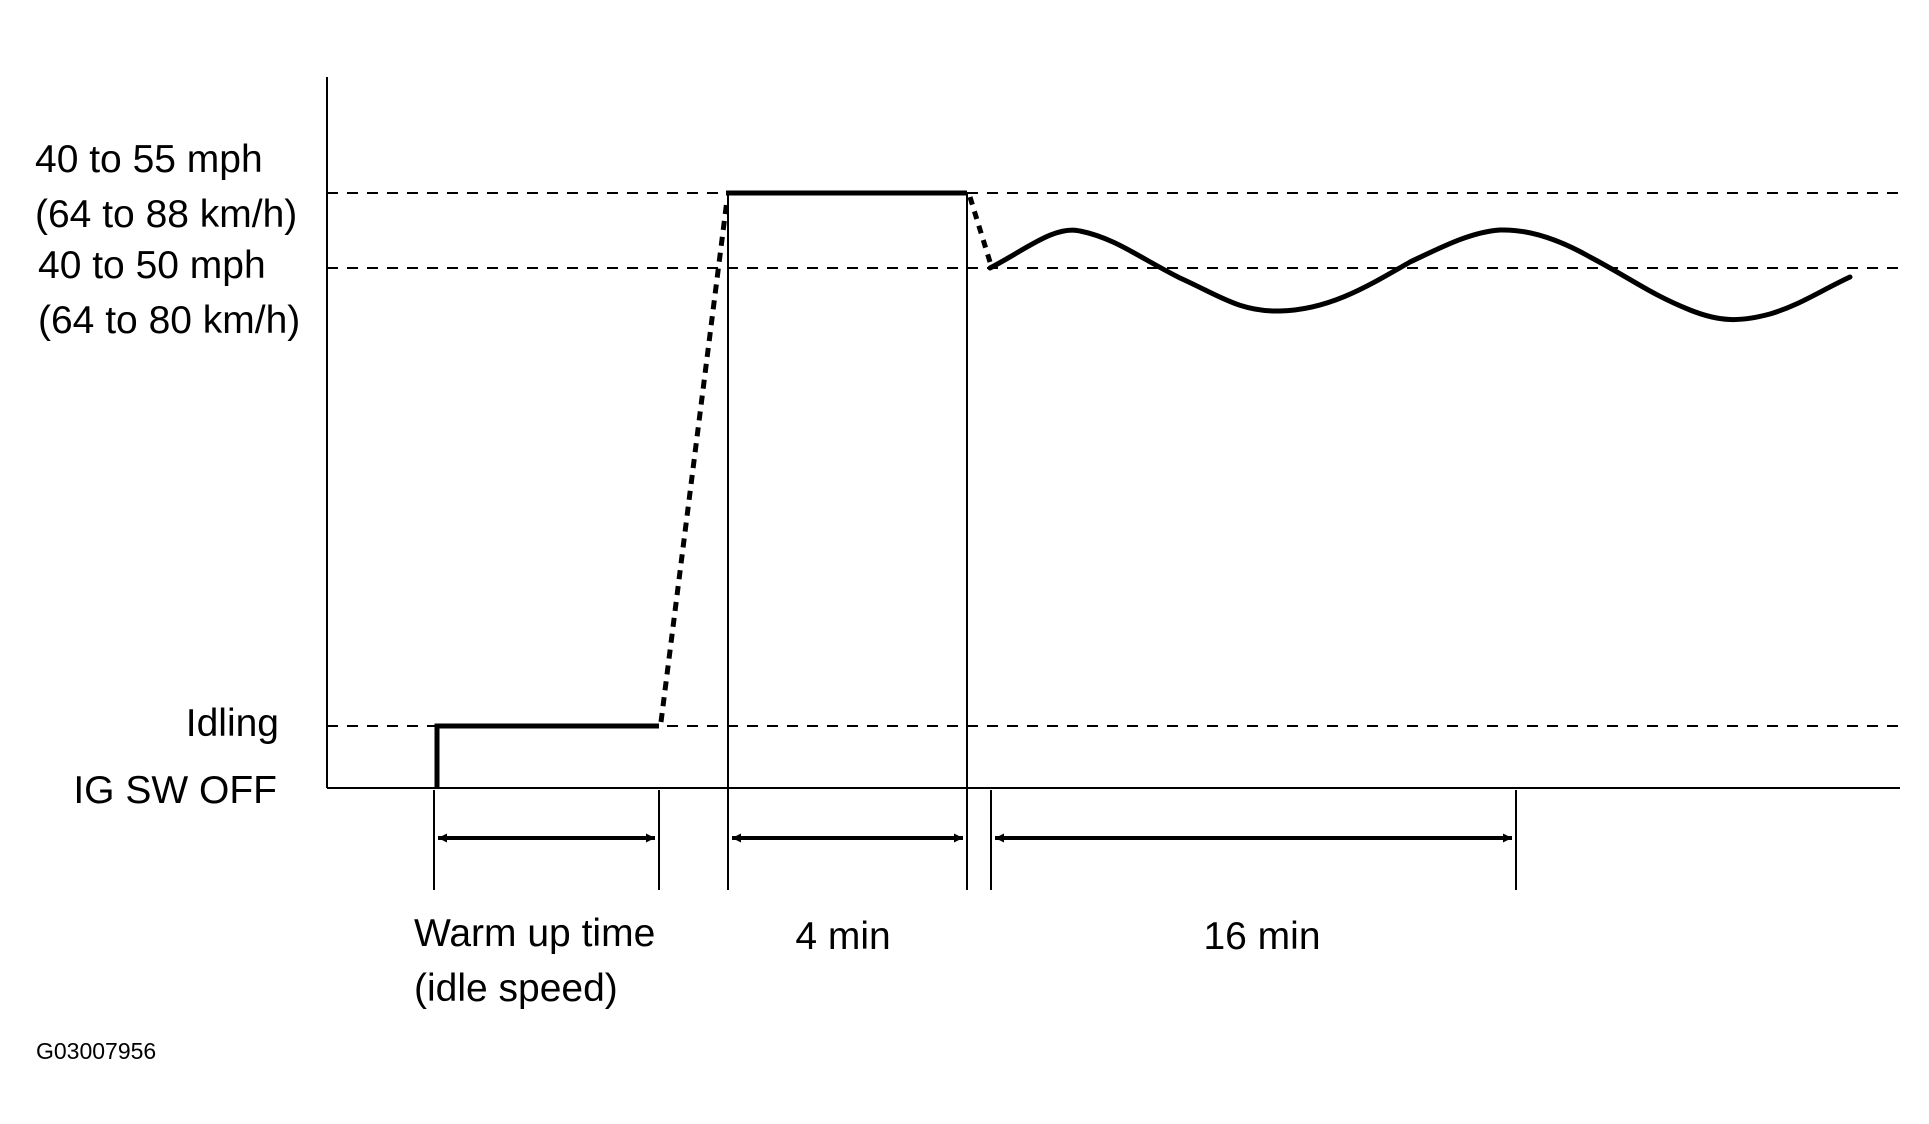 The width and height of the screenshot is (1929, 1124). I want to click on cruise-speed-wave, so click(1420, 275).